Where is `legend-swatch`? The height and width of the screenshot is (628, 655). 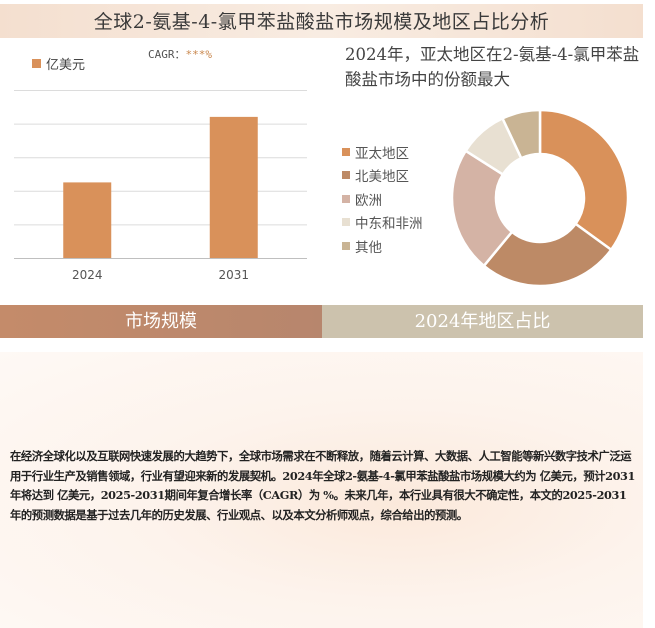
legend-swatch is located at coordinates (36, 63).